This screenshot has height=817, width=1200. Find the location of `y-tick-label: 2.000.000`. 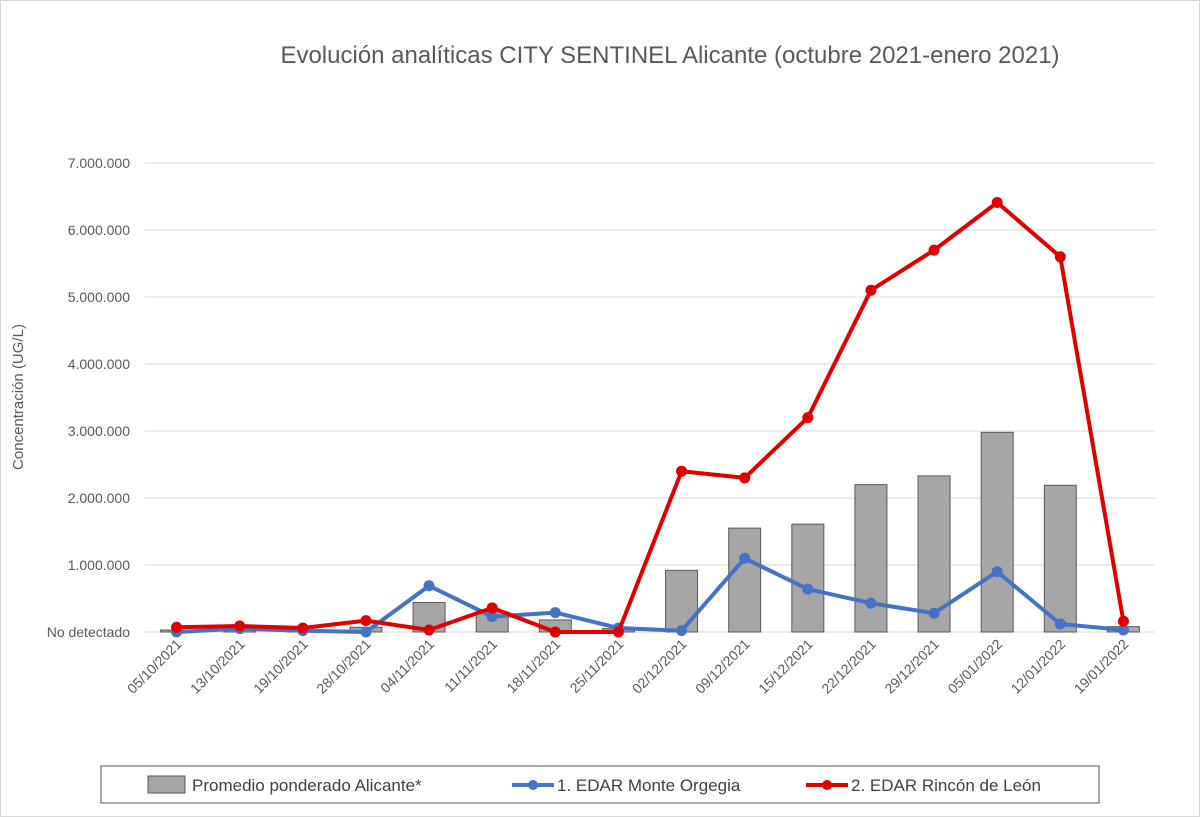

y-tick-label: 2.000.000 is located at coordinates (99, 498).